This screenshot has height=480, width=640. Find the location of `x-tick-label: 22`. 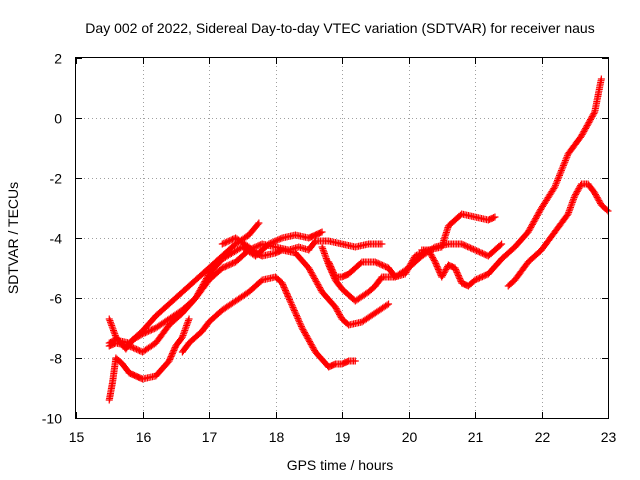

x-tick-label: 22 is located at coordinates (543, 437).